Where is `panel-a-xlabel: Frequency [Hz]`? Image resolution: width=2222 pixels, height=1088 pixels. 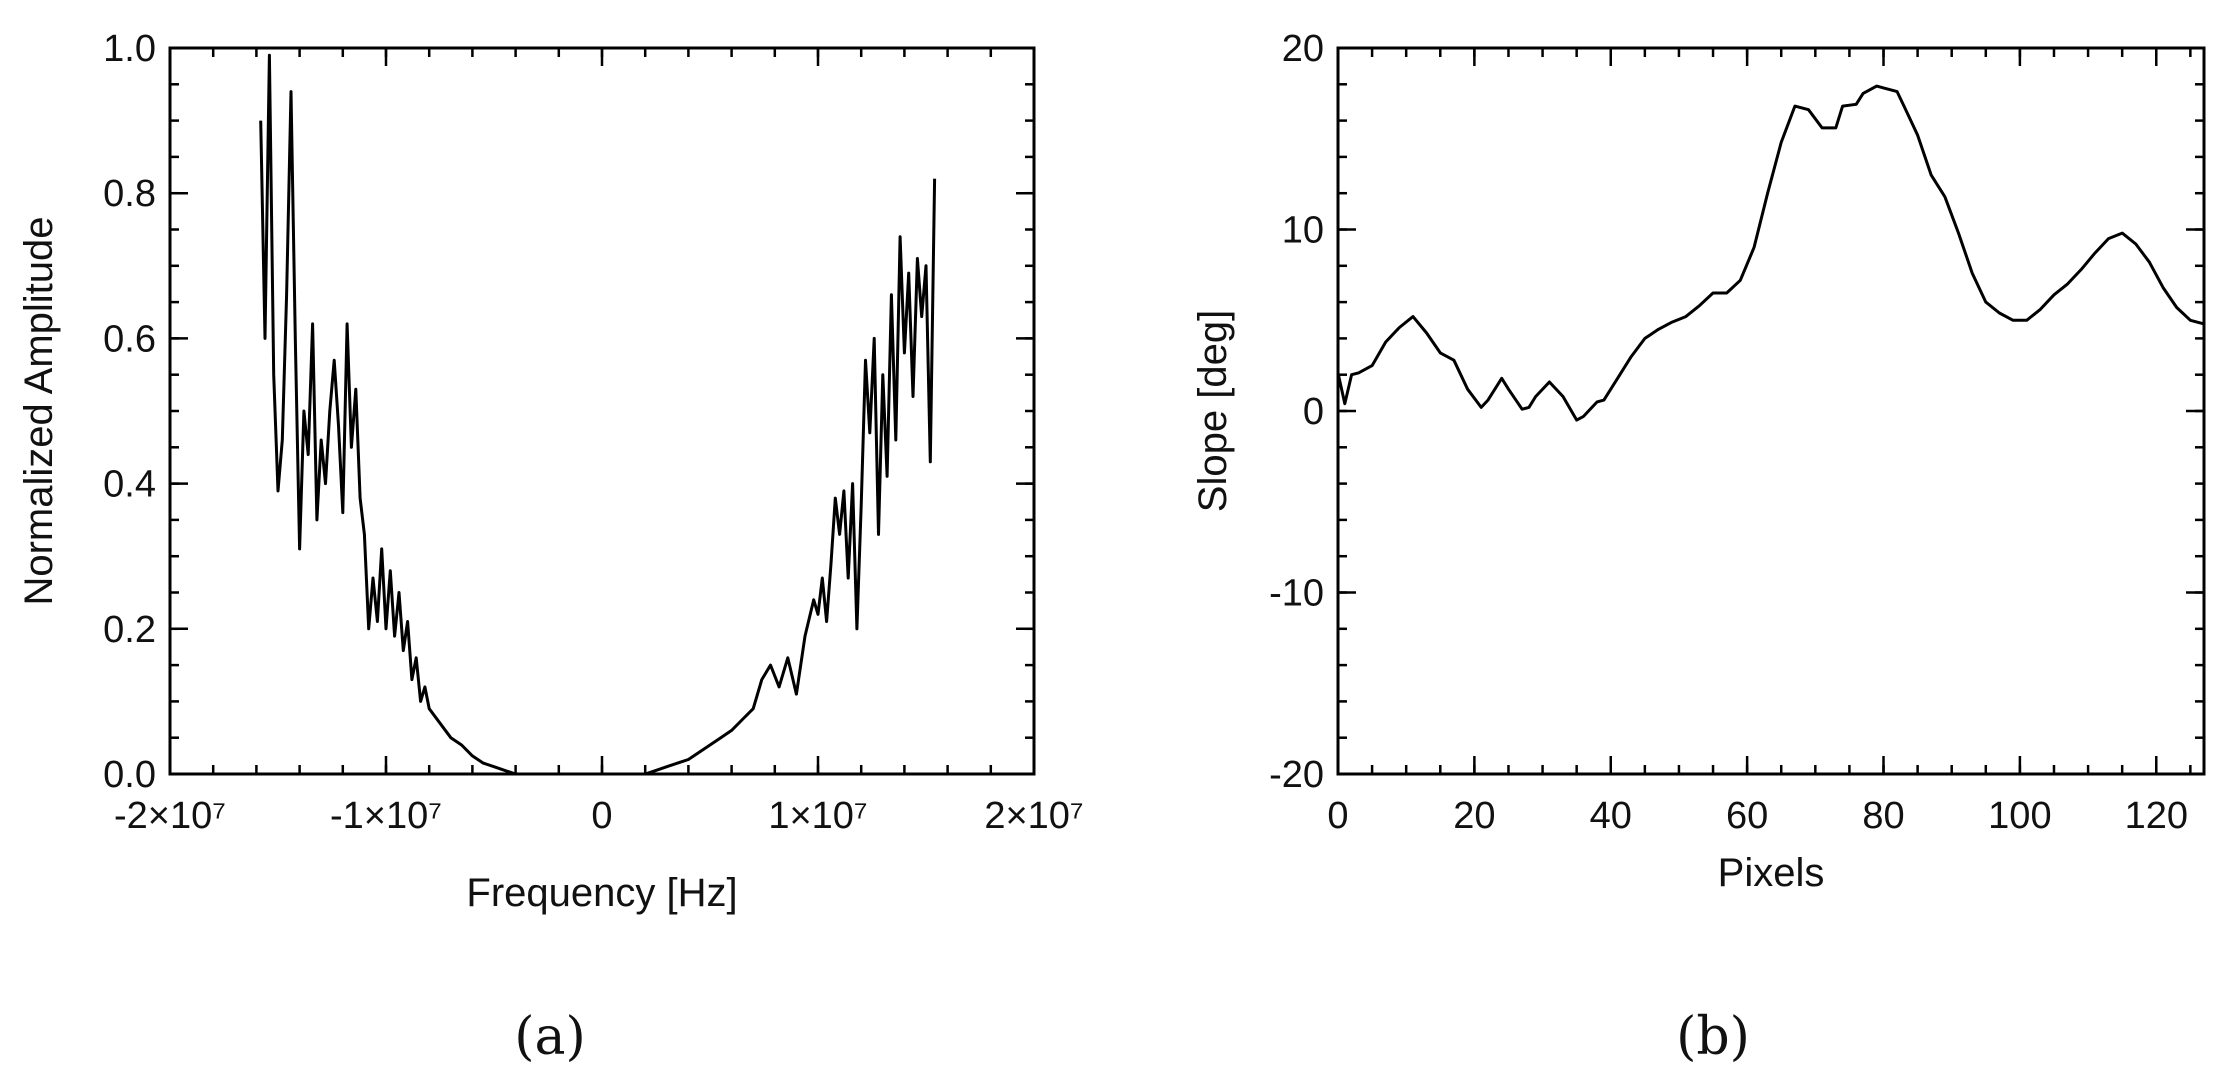 panel-a-xlabel: Frequency [Hz] is located at coordinates (601, 893).